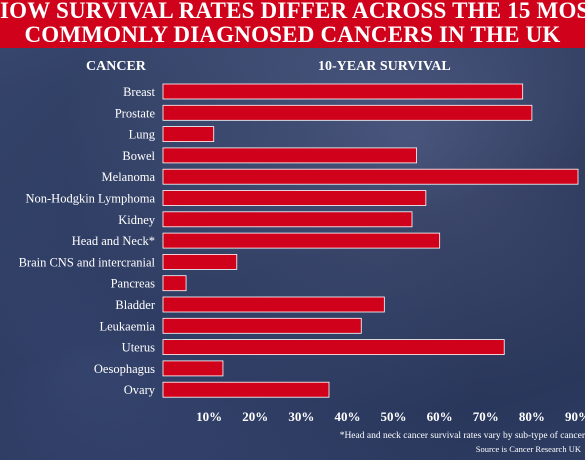  I want to click on category-label: Leukaemia, so click(127, 326).